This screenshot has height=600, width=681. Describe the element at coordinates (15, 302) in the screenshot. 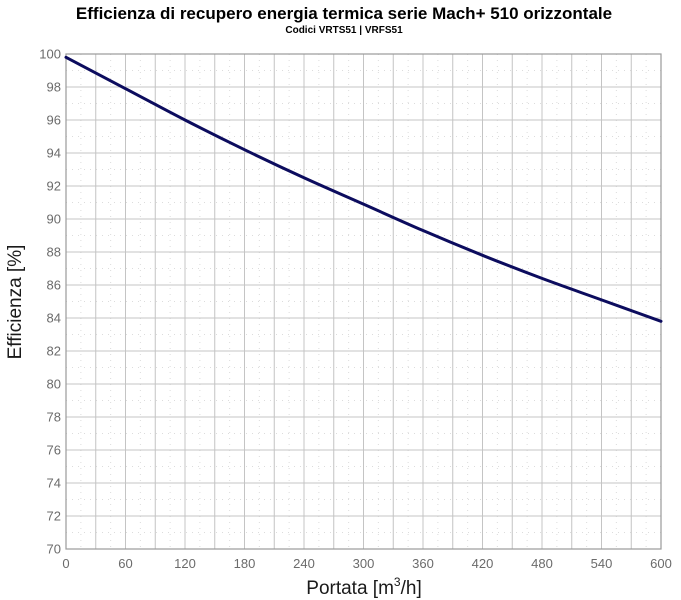

I see `y-axis-label: Efficienza [%]` at that location.